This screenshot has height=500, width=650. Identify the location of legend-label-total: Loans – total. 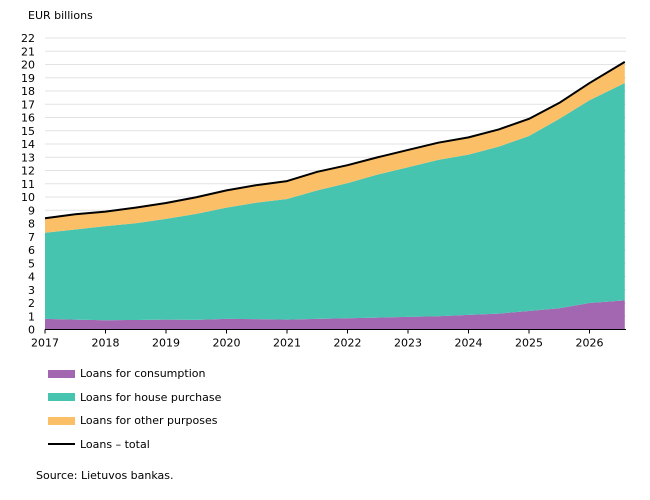
(115, 444).